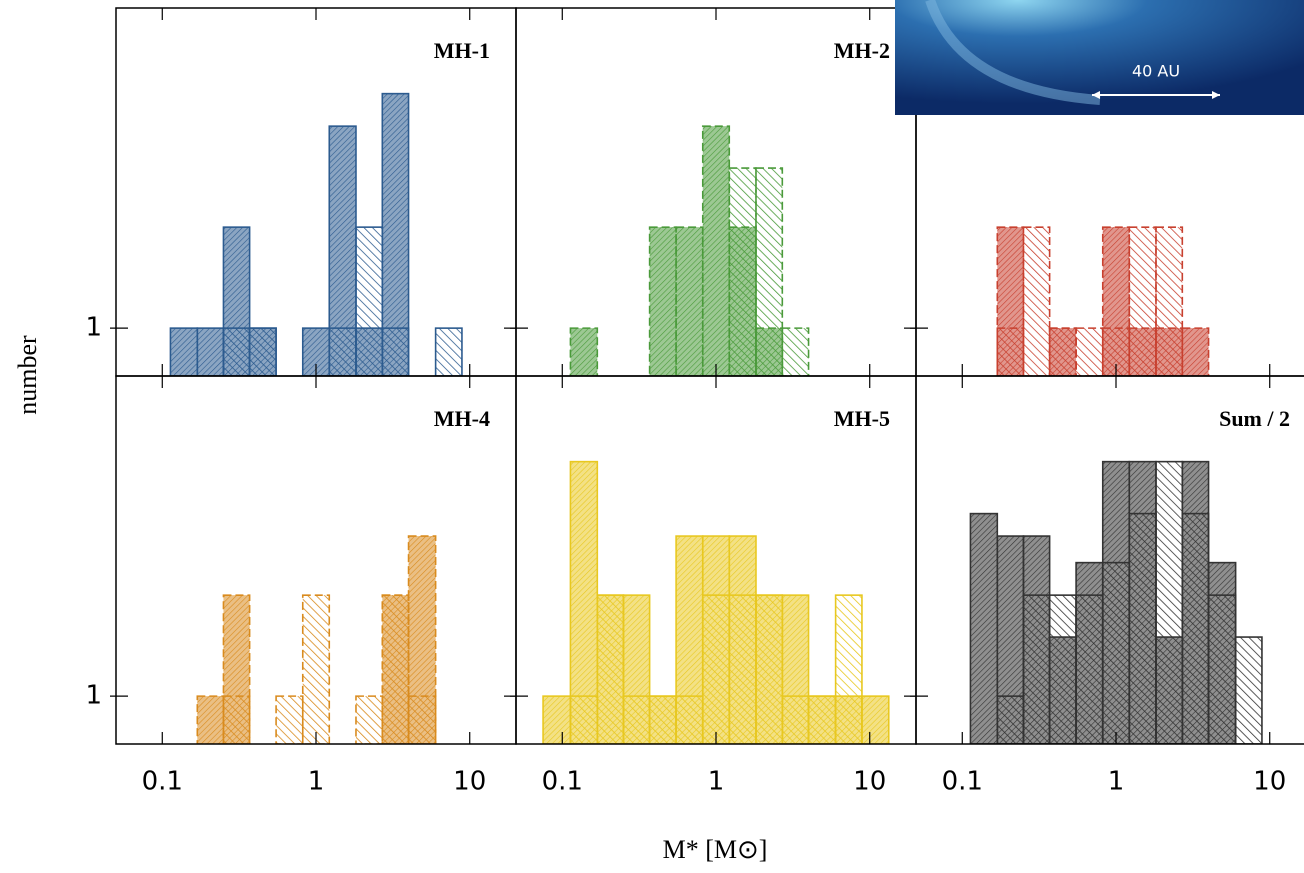 The height and width of the screenshot is (873, 1304). What do you see at coordinates (715, 849) in the screenshot?
I see `x-axis-label: M* [M⊙]` at bounding box center [715, 849].